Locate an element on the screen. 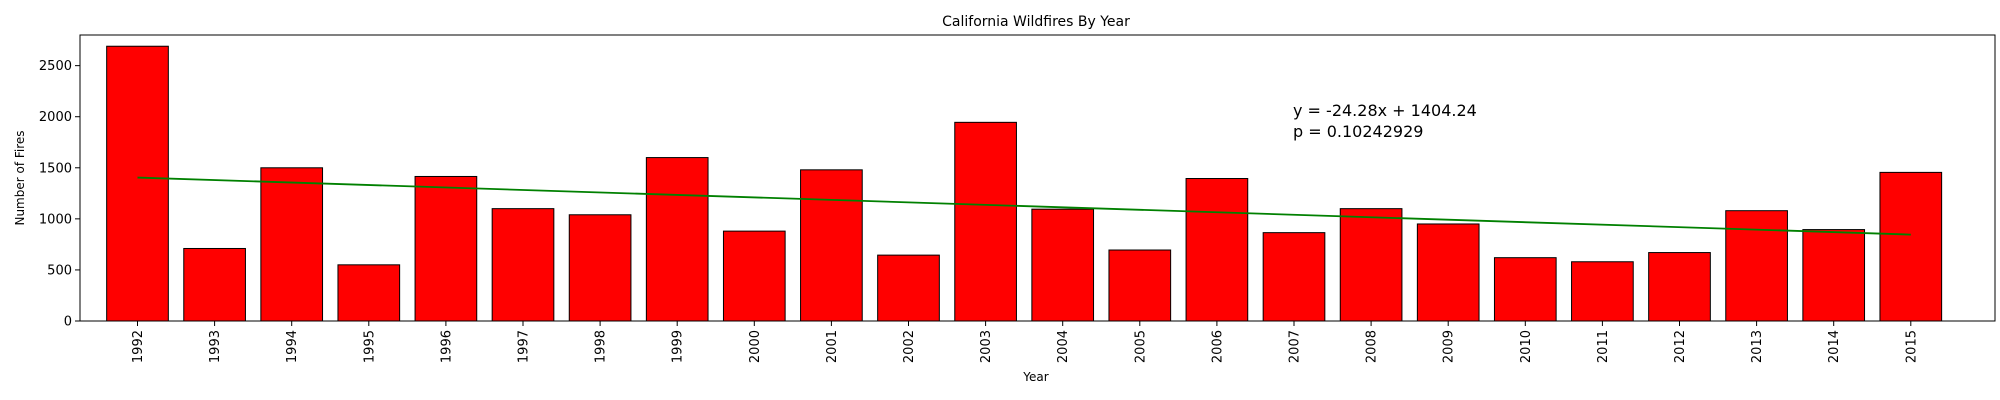  bar-2013 is located at coordinates (1756, 266).